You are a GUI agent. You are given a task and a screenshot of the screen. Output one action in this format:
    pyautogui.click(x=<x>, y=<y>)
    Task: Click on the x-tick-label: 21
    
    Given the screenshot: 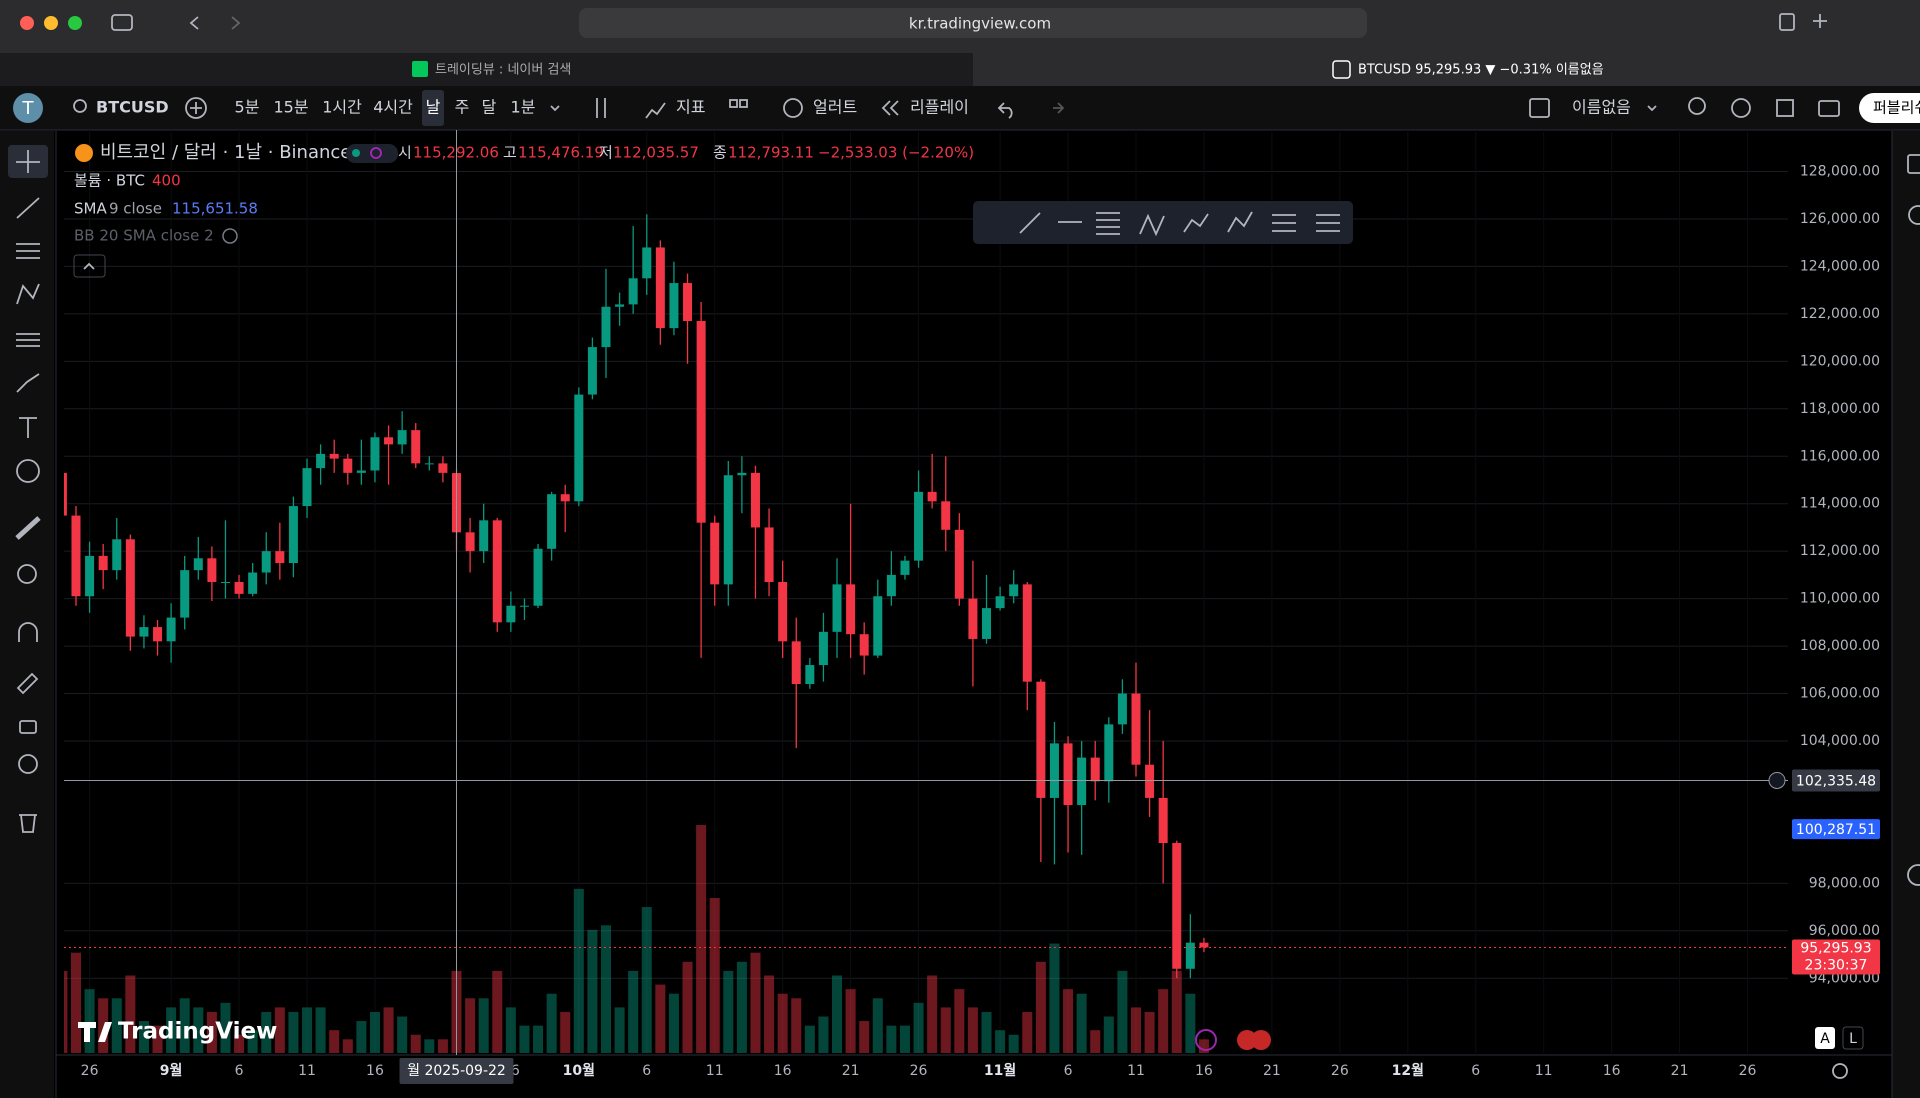 What is the action you would take?
    pyautogui.click(x=1272, y=1071)
    